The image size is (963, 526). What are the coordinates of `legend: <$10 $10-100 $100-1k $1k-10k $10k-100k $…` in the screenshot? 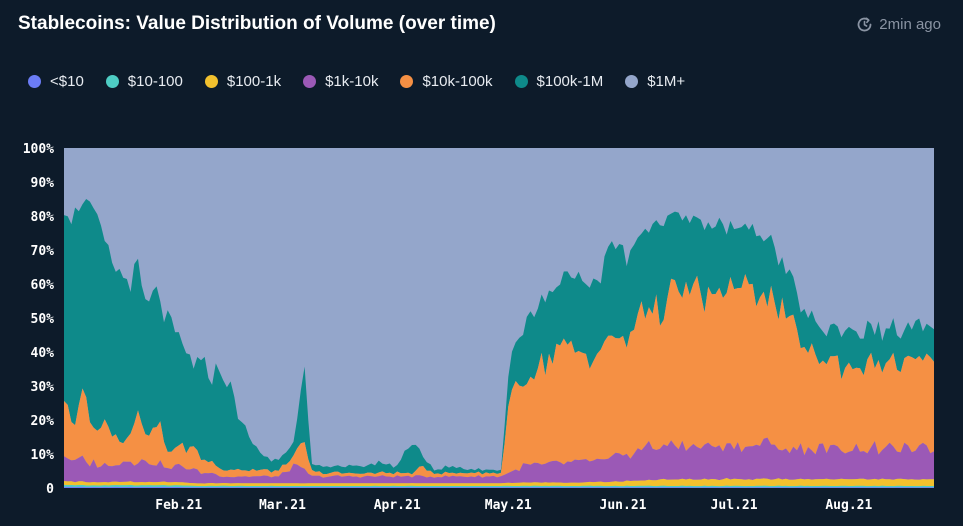 It's located at (356, 81).